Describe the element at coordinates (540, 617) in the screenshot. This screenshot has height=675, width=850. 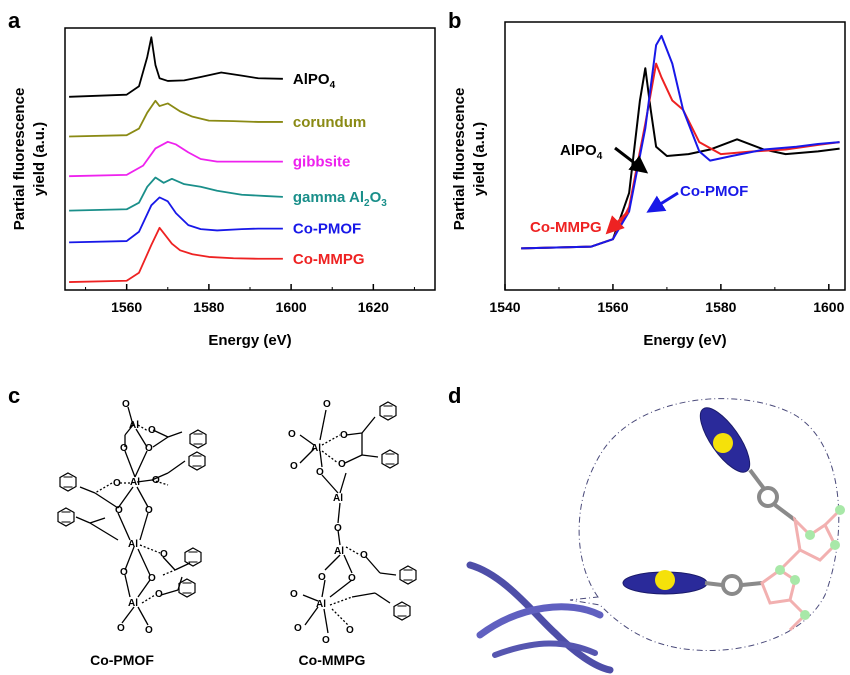
I see `protein-ribbon` at that location.